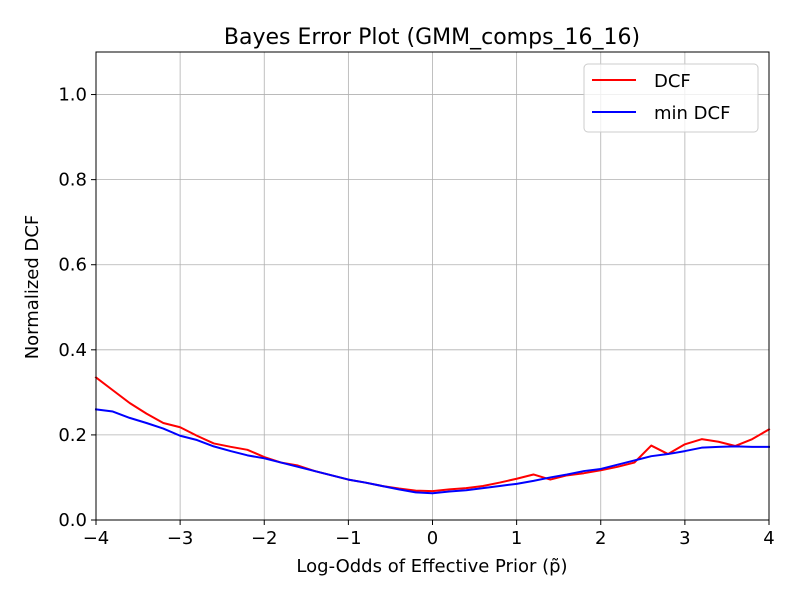 This screenshot has height=605, width=800. Describe the element at coordinates (672, 81) in the screenshot. I see `legend-label-dcf: DCF` at that location.